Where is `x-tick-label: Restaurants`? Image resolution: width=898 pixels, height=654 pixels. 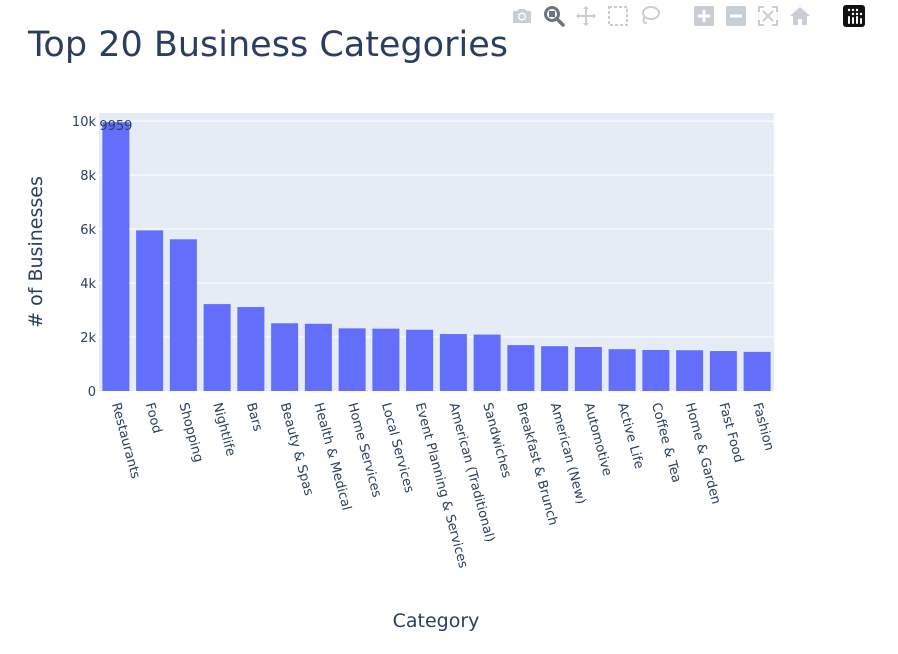
x-tick-label: Restaurants is located at coordinates (125, 440).